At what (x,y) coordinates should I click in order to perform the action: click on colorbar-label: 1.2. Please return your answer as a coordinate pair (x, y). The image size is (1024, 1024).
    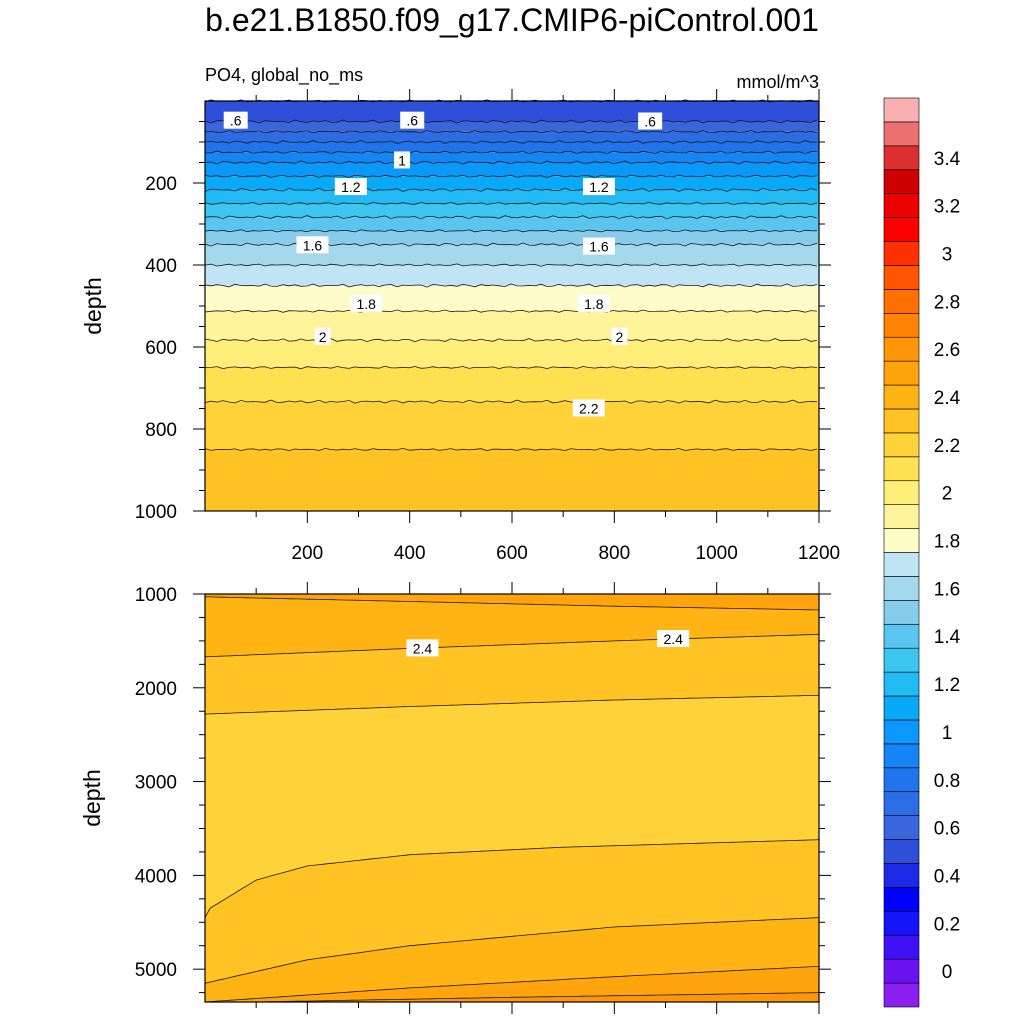
    Looking at the image, I should click on (947, 685).